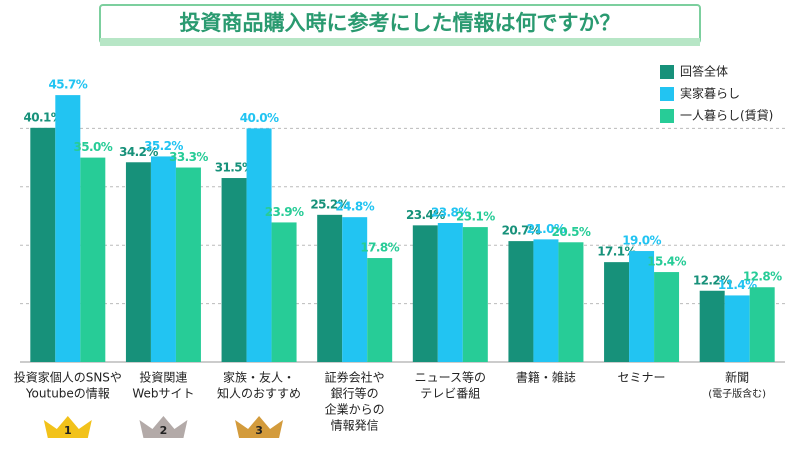 The width and height of the screenshot is (800, 450). I want to click on rank-label: 3, so click(259, 430).